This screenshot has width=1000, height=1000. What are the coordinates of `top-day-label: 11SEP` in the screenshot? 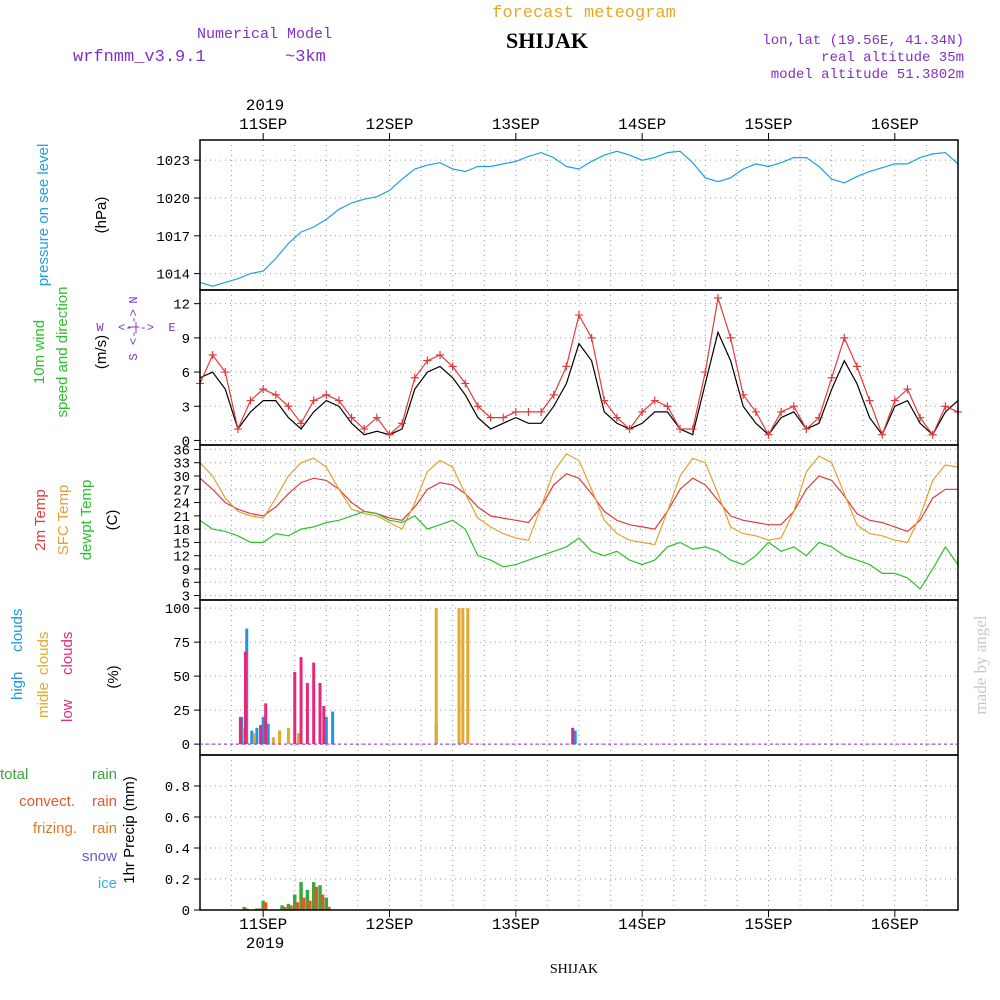 It's located at (263, 125).